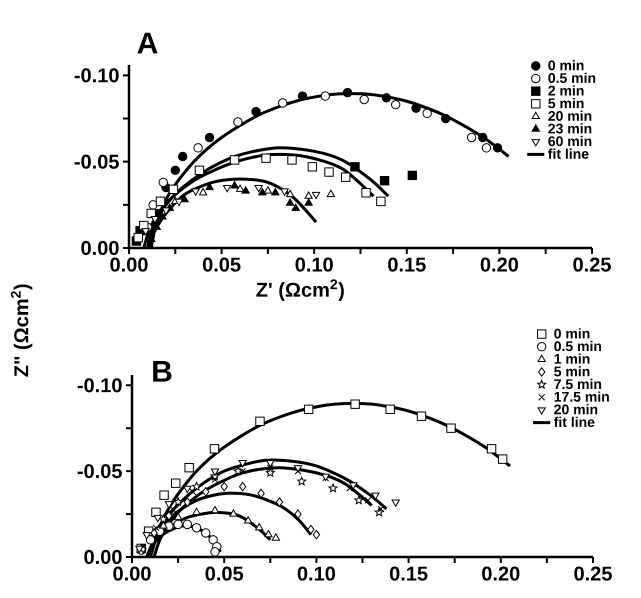 This screenshot has width=641, height=598. Describe the element at coordinates (572, 359) in the screenshot. I see `legend-label: 1 min` at that location.